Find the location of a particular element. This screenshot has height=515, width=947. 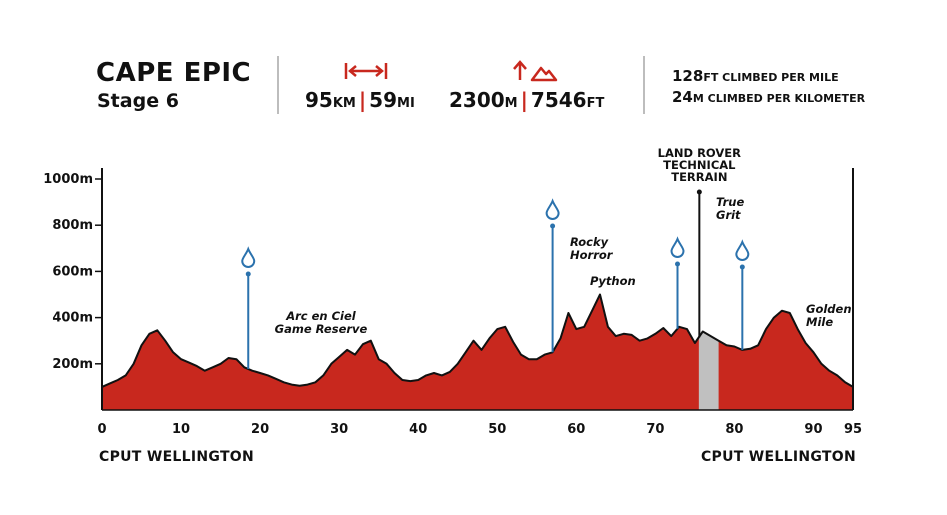

x-tick-label: 50 is located at coordinates (497, 429).